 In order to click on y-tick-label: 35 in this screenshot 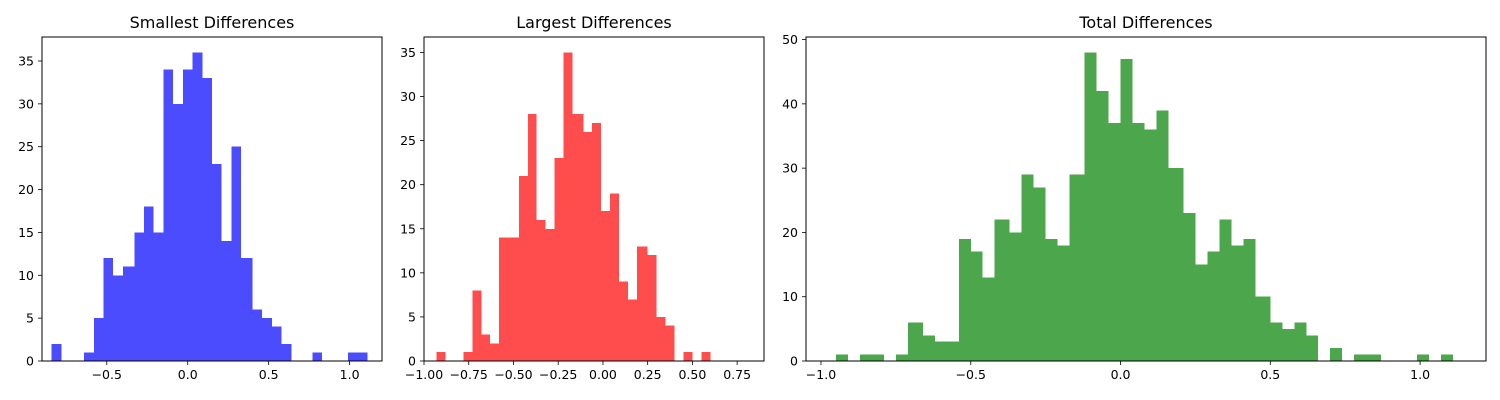, I will do `click(408, 52)`.